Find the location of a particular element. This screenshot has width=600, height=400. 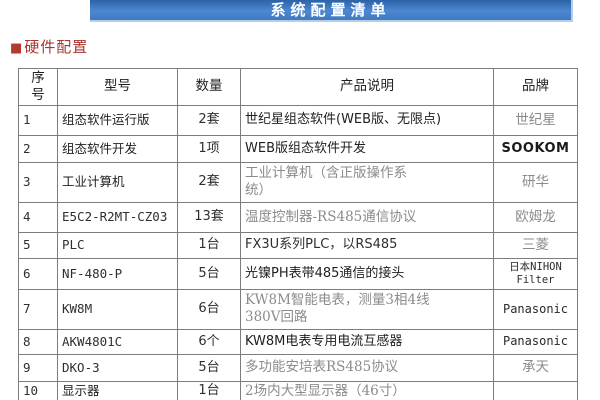

cell-no: 8 is located at coordinates (38, 341).